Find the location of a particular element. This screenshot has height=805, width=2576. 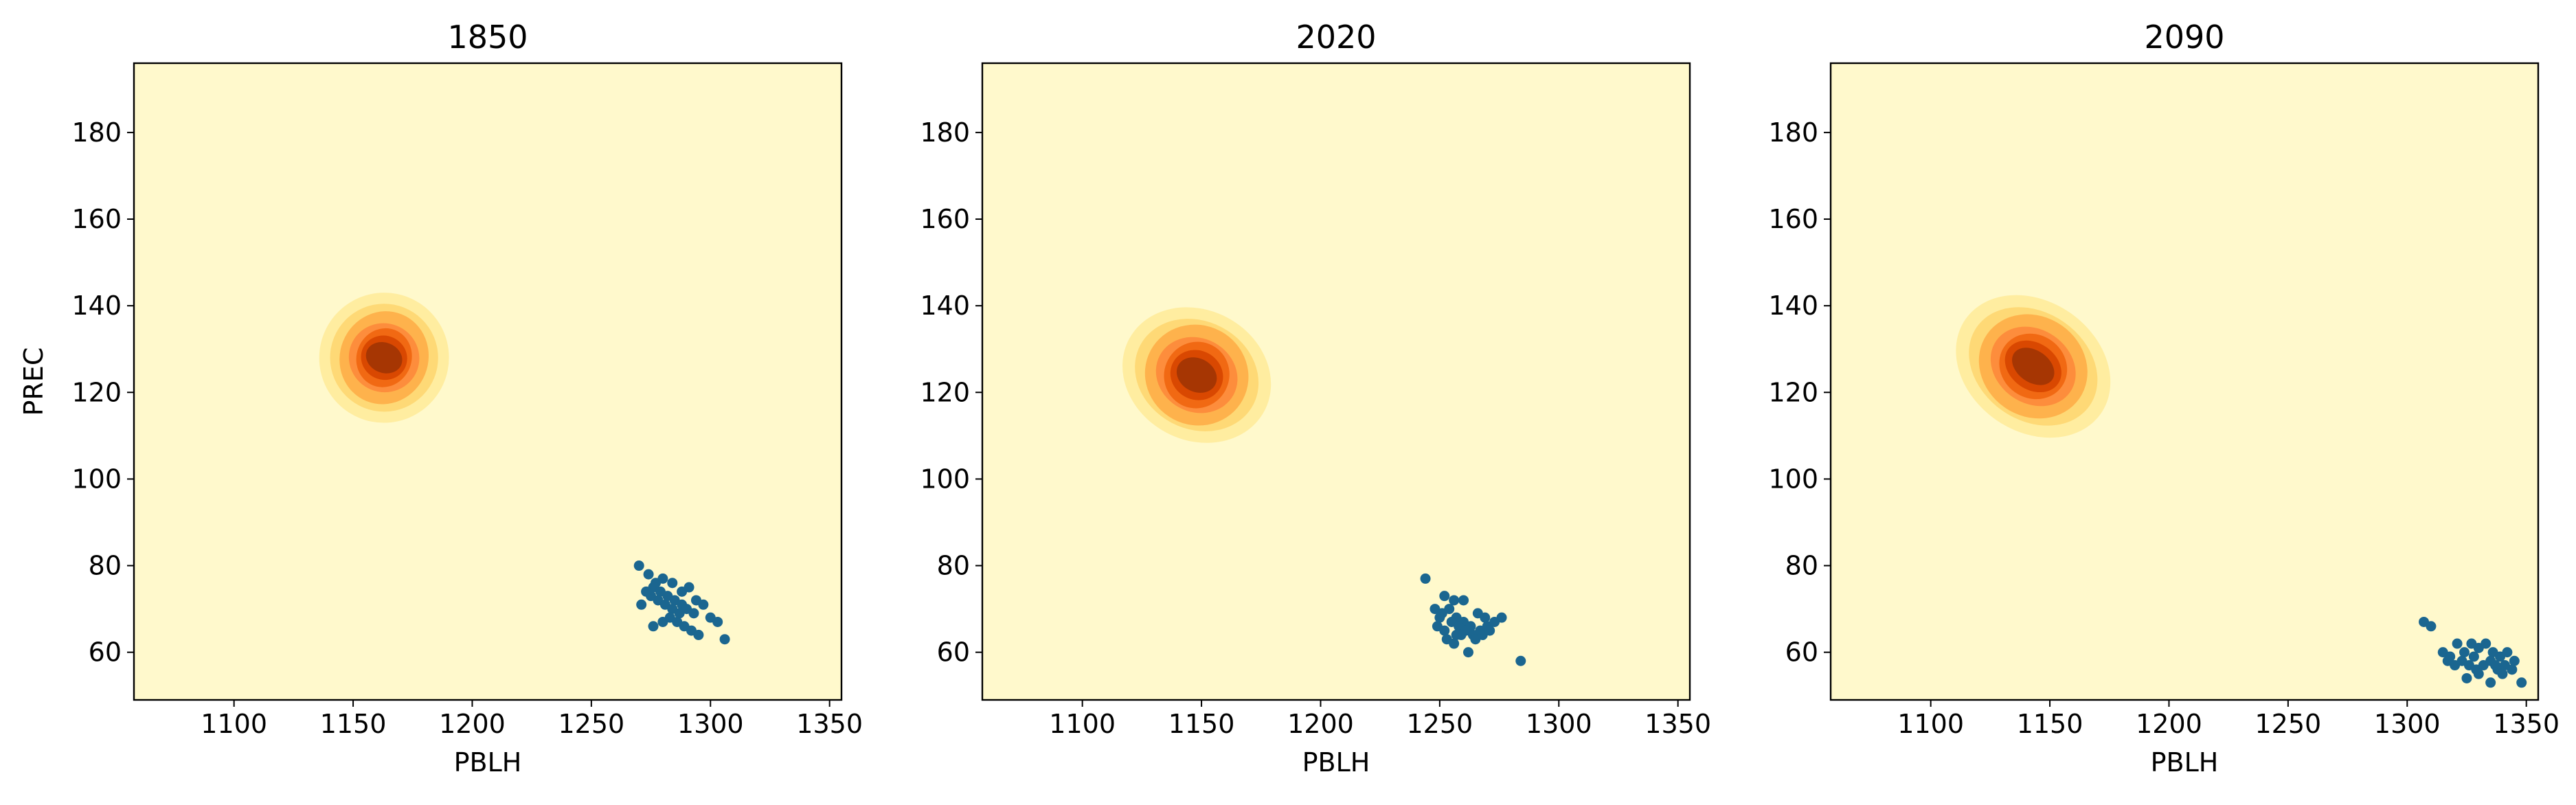

chart-title: 2020 is located at coordinates (1336, 37).